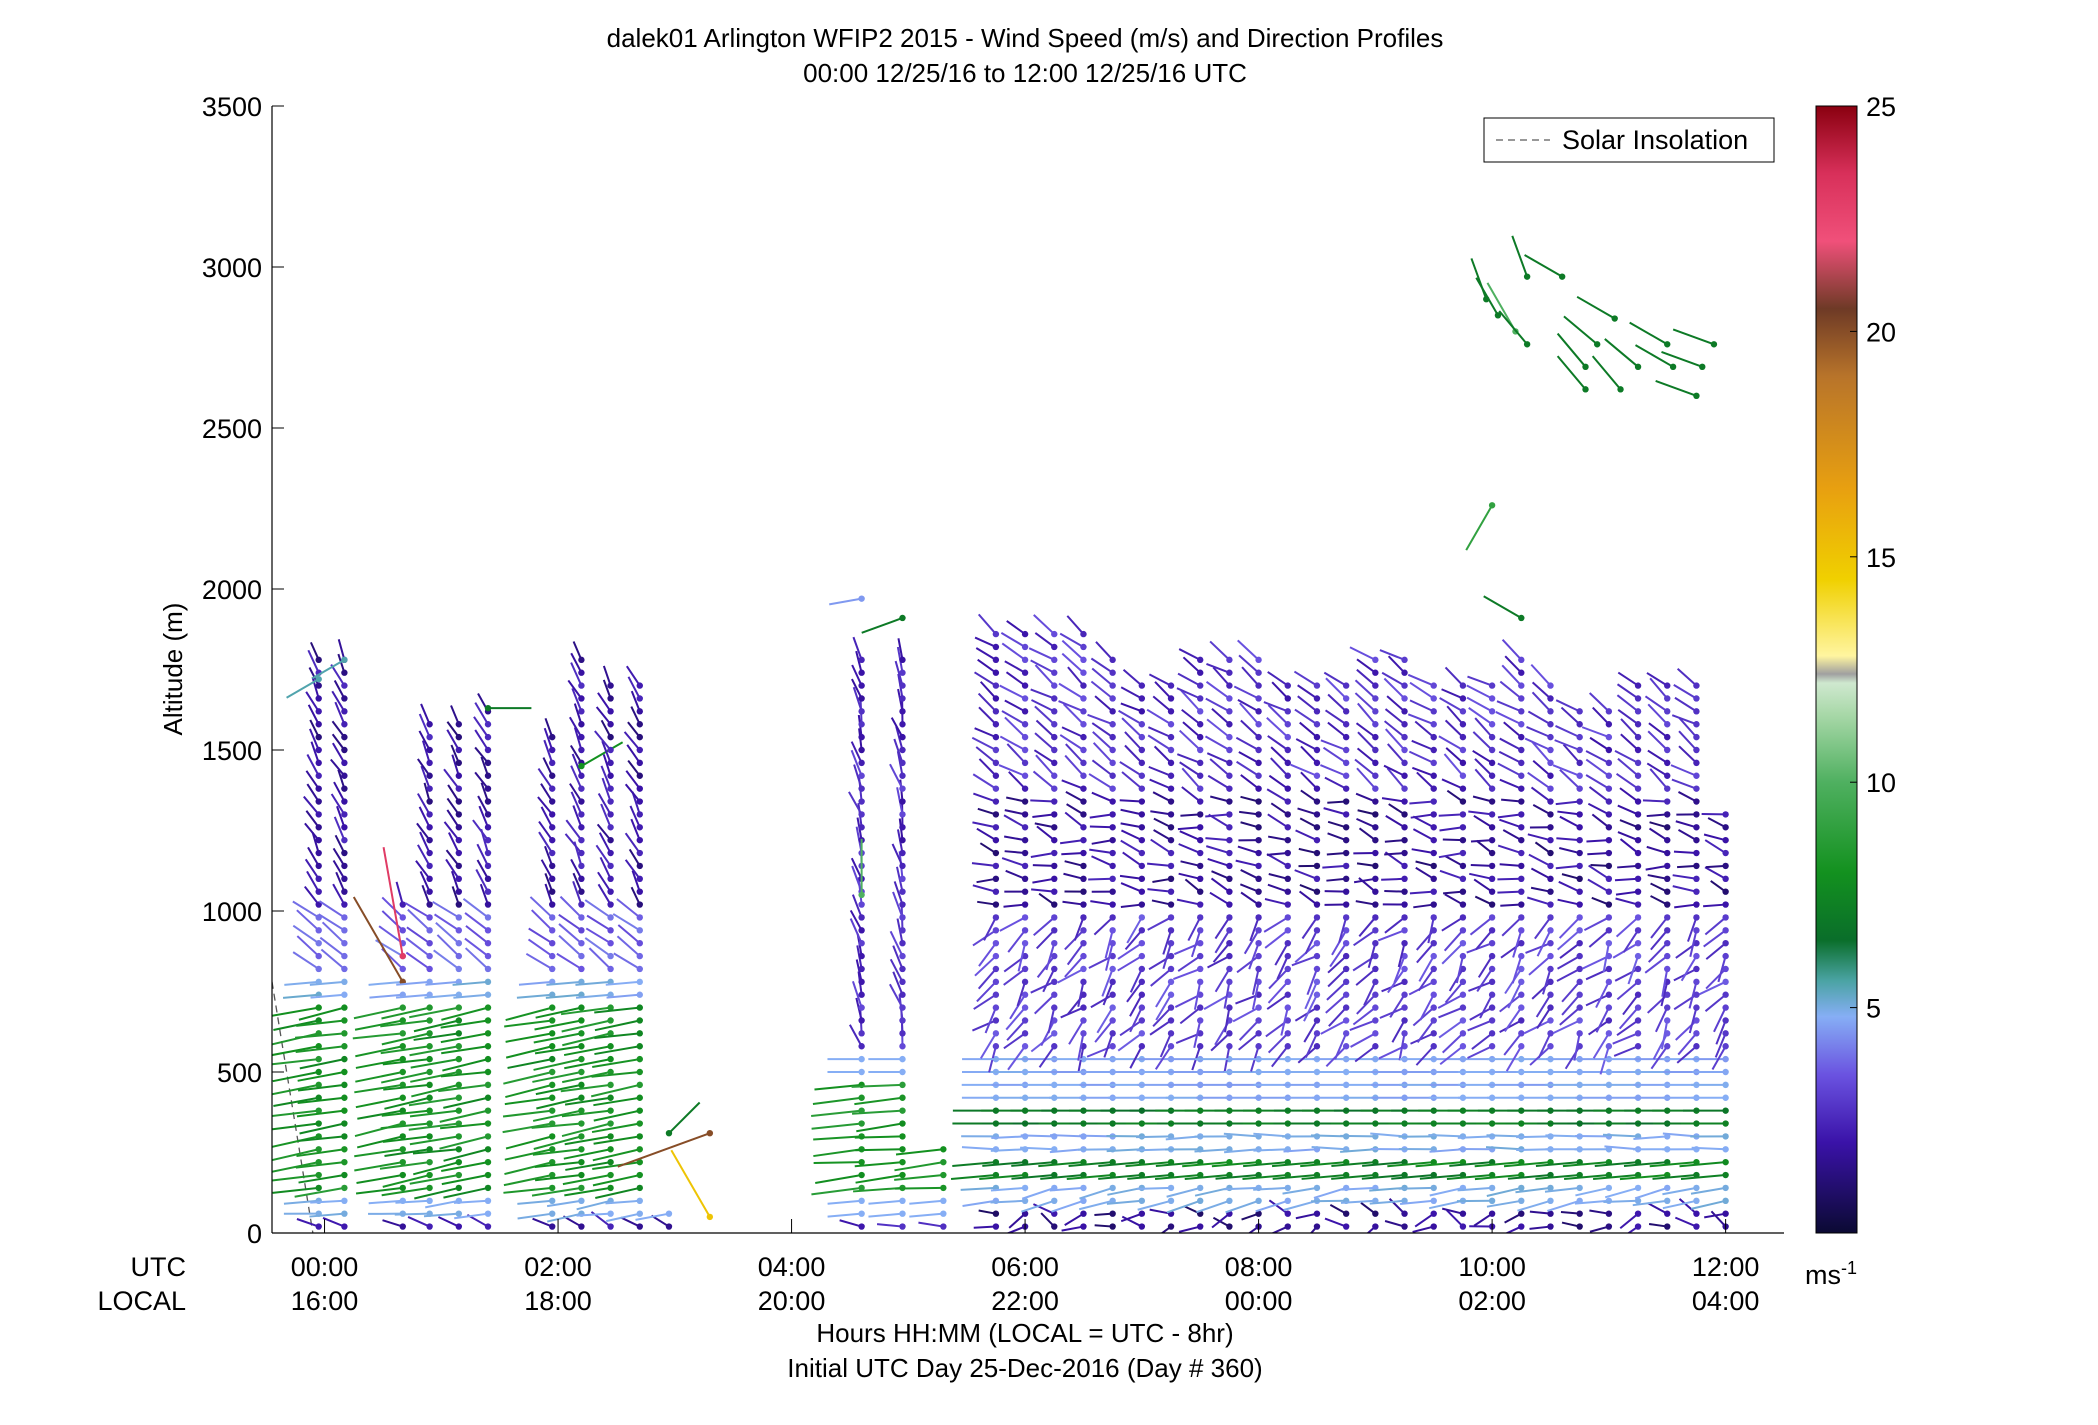  What do you see at coordinates (1655, 140) in the screenshot?
I see `legend-label: Solar Insolation` at bounding box center [1655, 140].